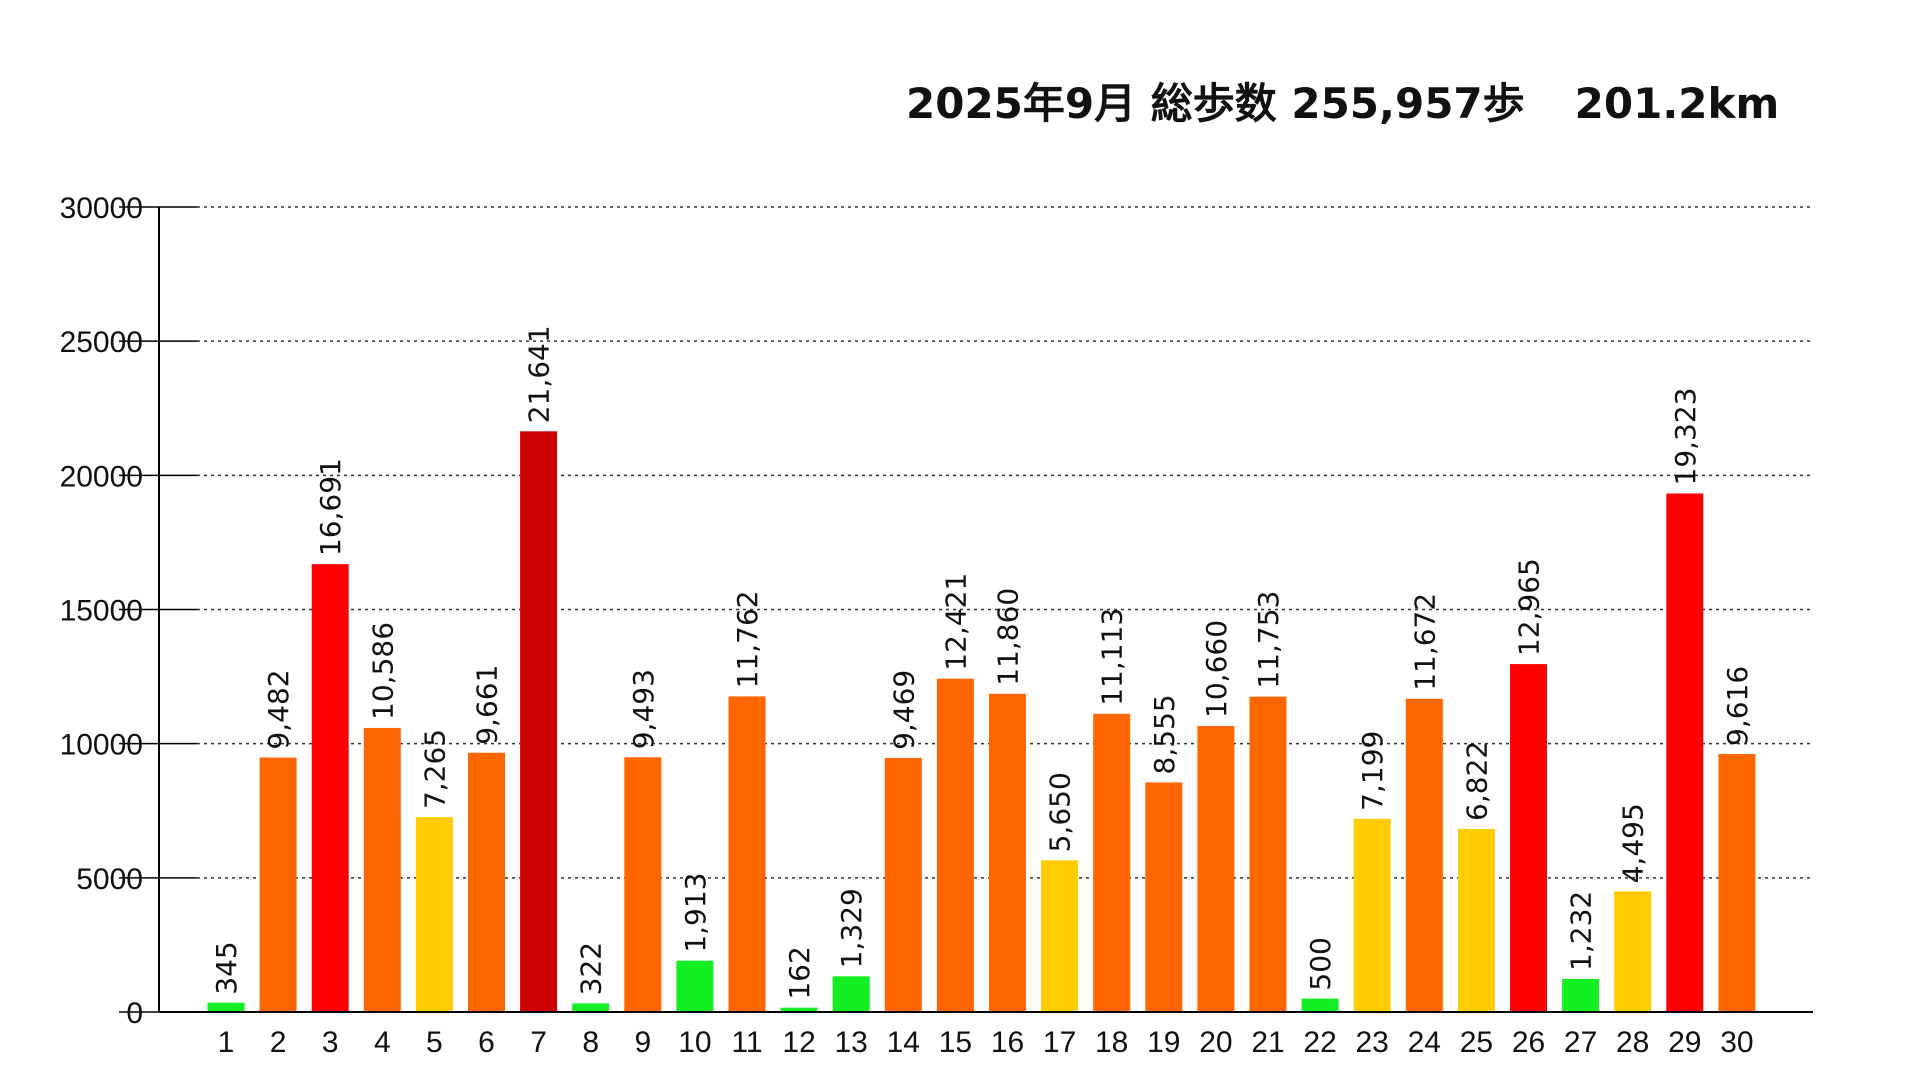 This screenshot has height=1080, width=1920. Describe the element at coordinates (1319, 1042) in the screenshot. I see `x-tick-label: 22` at that location.